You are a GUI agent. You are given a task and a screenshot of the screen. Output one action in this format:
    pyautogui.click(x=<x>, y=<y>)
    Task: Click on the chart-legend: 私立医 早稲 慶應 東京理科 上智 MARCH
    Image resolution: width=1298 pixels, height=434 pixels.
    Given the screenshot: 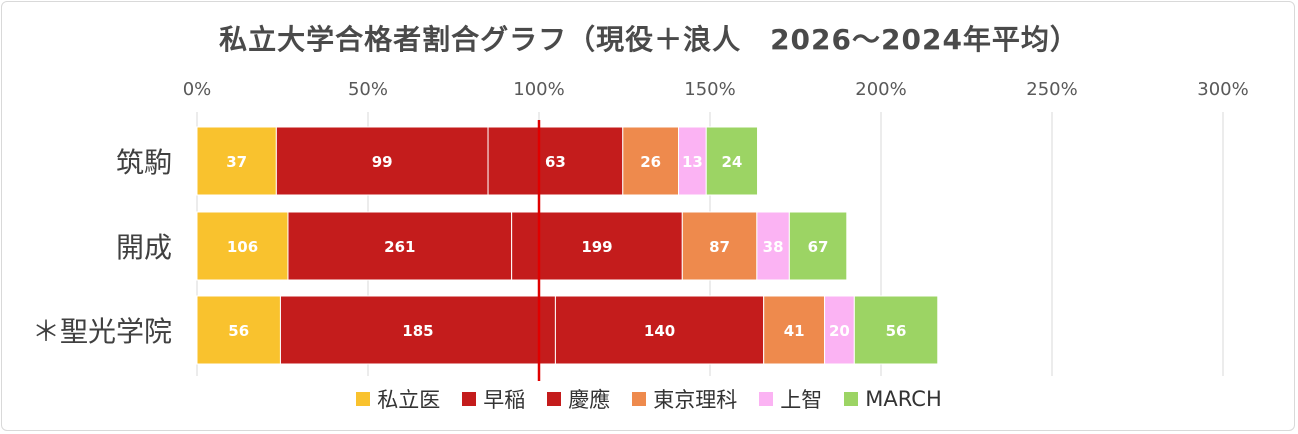 What is the action you would take?
    pyautogui.click(x=649, y=399)
    